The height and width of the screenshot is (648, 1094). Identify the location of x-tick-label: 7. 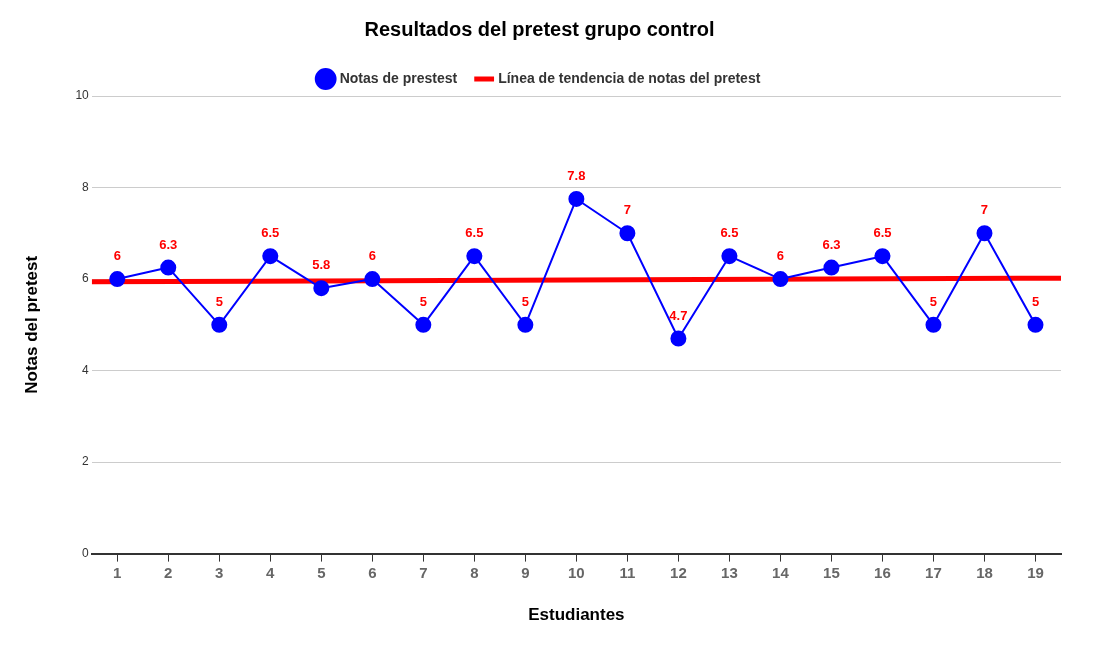
(423, 572).